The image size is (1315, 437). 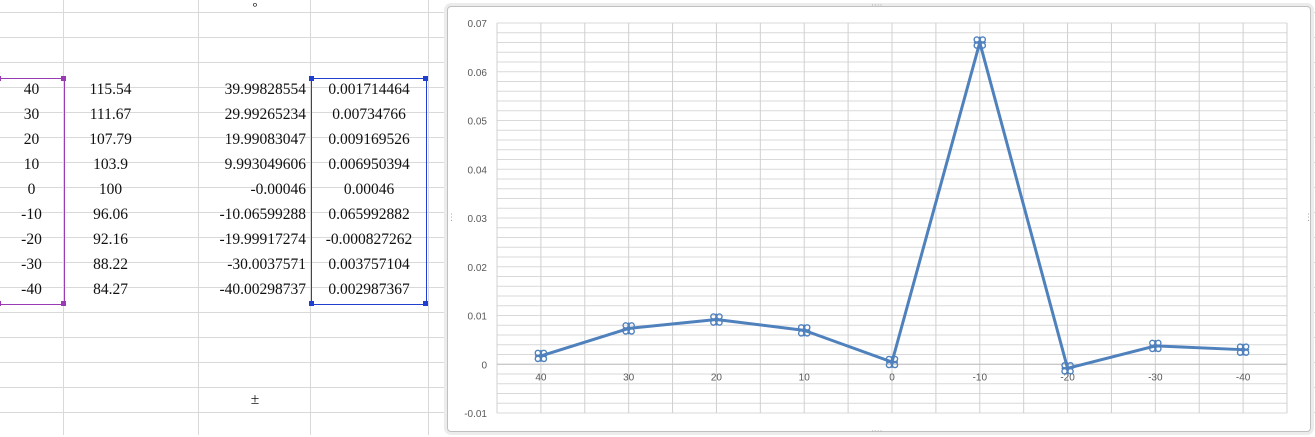 I want to click on cell-col-b: 96.06, so click(x=110, y=214).